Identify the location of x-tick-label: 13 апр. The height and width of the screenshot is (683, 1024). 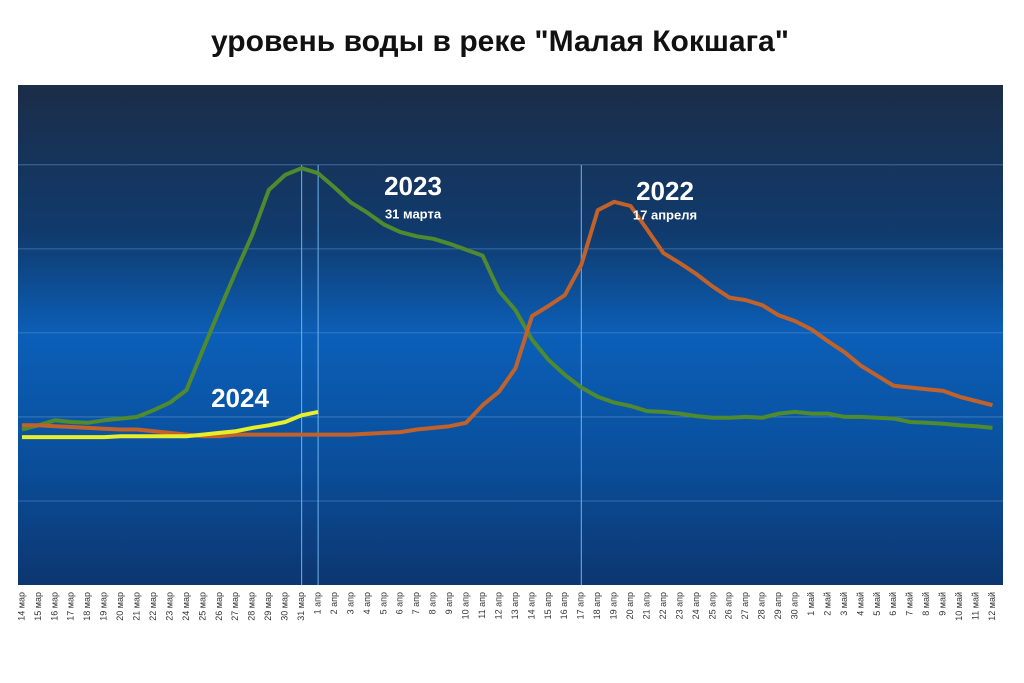
(515, 605).